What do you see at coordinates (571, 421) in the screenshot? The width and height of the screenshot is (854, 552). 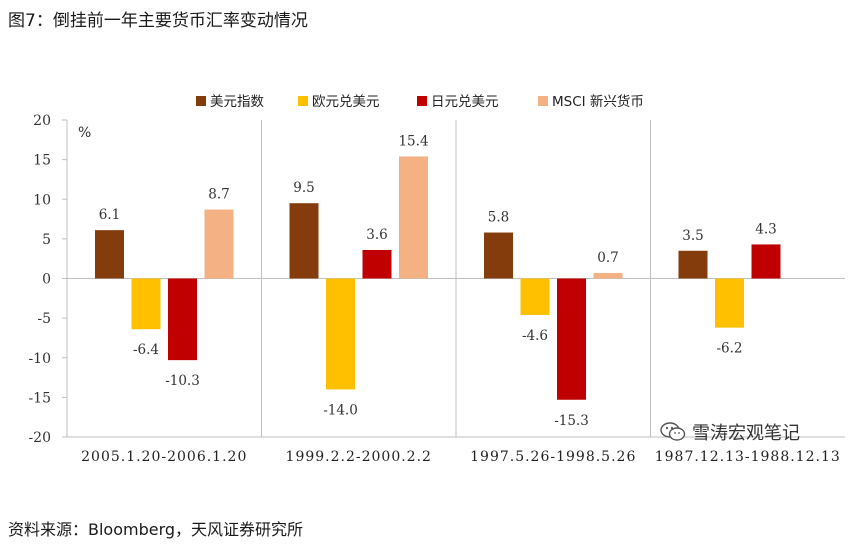 I see `data-label: -15.3` at bounding box center [571, 421].